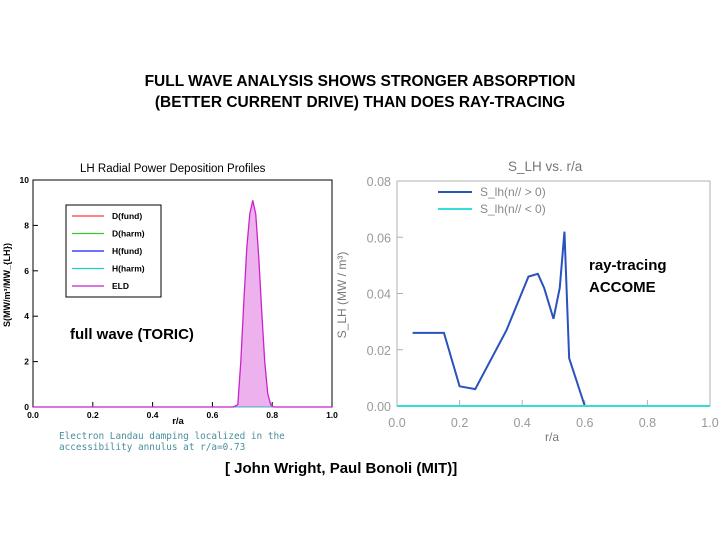  I want to click on ray-tracing-label: ray-tracing, so click(628, 265).